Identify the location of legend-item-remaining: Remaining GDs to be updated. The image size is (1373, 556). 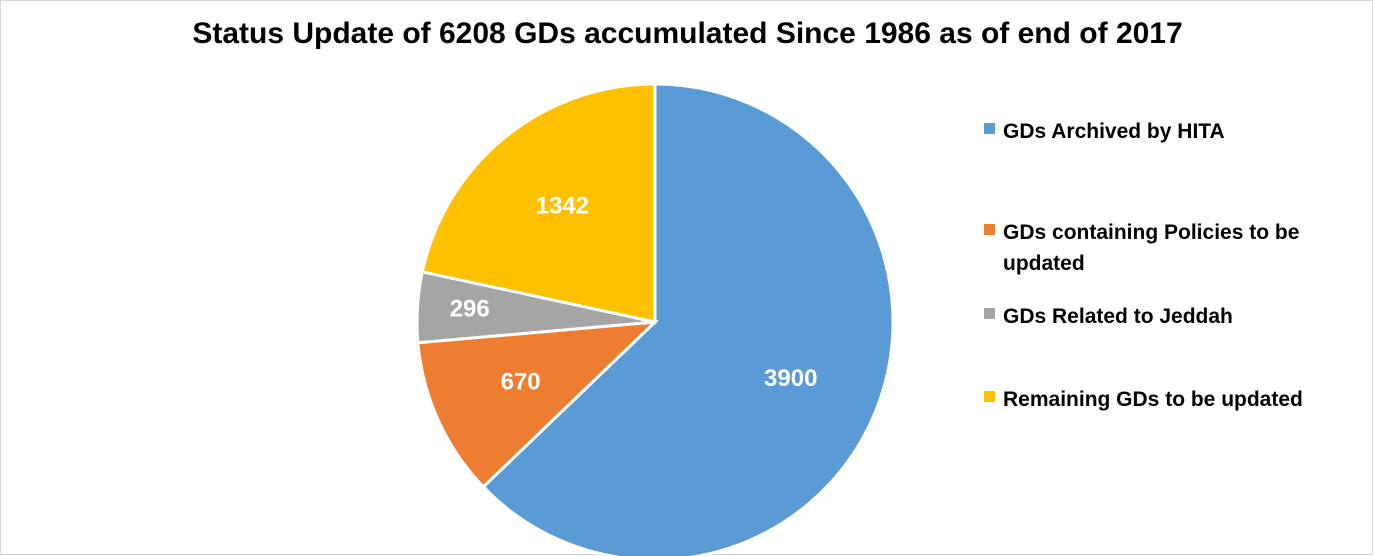
(1164, 399).